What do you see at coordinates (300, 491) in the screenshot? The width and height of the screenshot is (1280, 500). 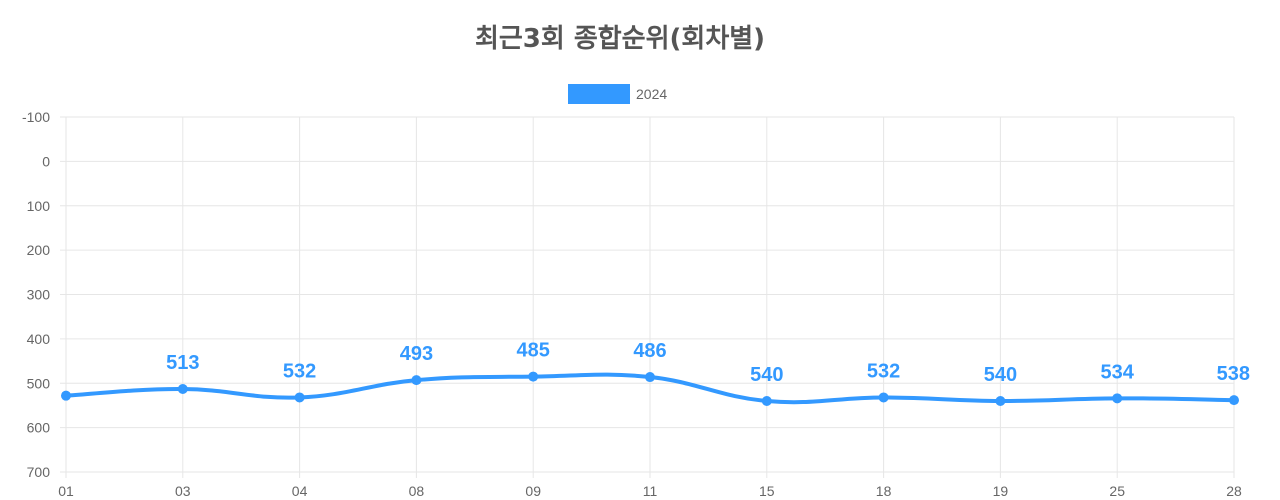 I see `x-tick-label: 04` at bounding box center [300, 491].